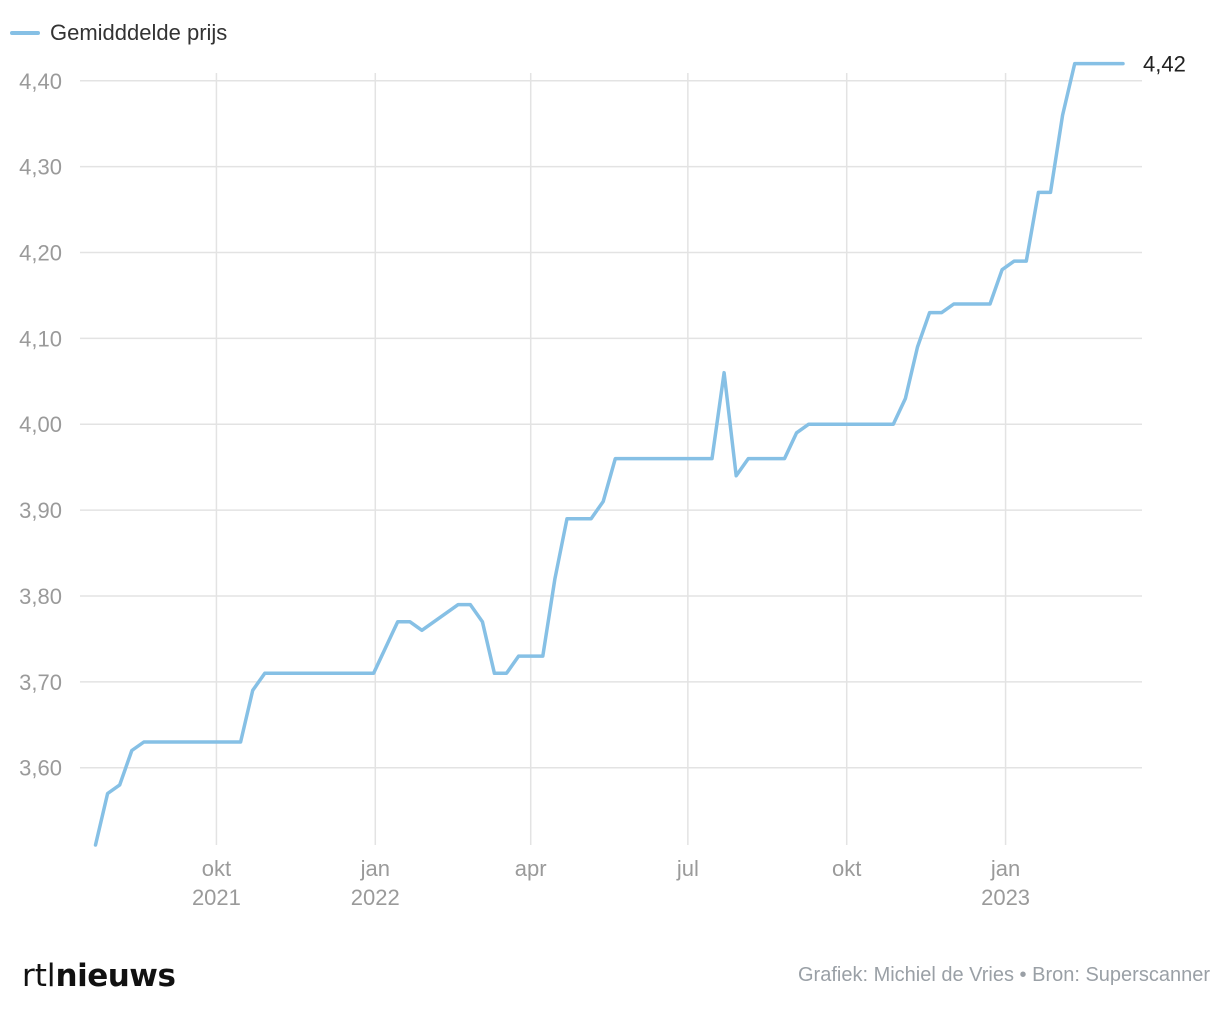  Describe the element at coordinates (25, 33) in the screenshot. I see `legend-swatch` at that location.